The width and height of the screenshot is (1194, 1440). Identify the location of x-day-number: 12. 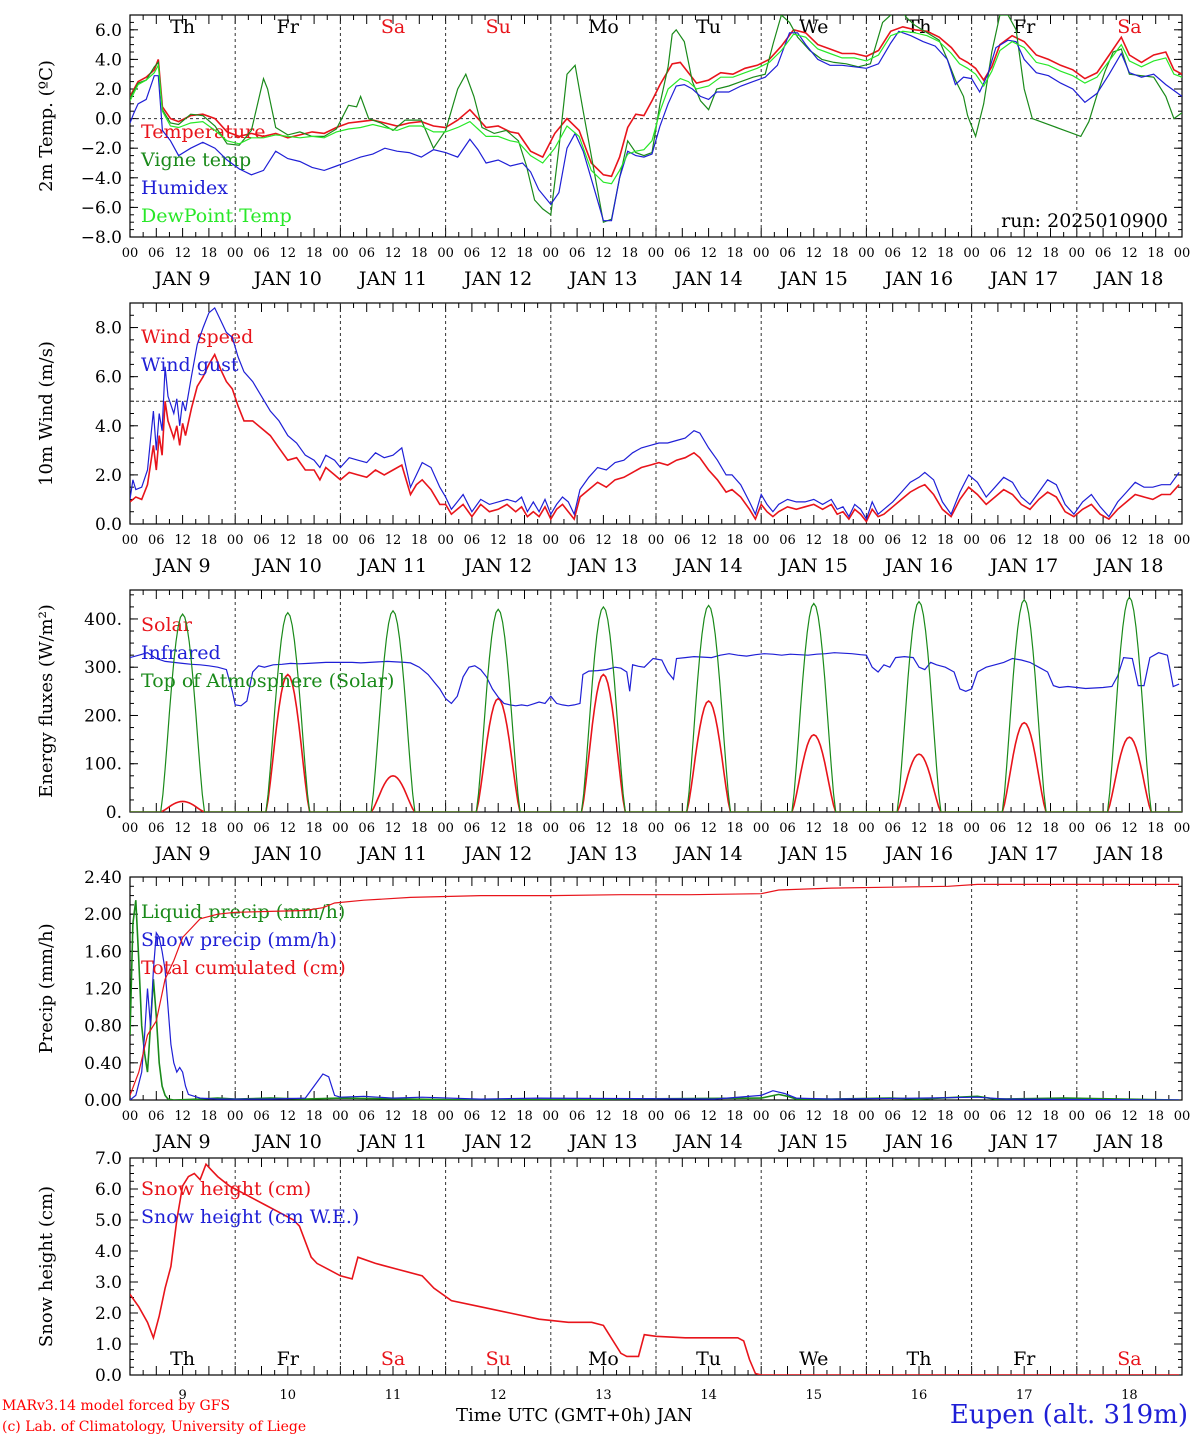
(498, 1395).